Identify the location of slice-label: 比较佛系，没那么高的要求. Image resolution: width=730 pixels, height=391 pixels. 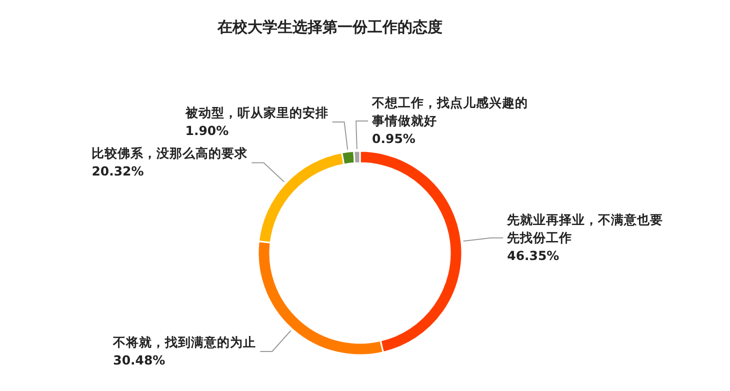
(170, 153).